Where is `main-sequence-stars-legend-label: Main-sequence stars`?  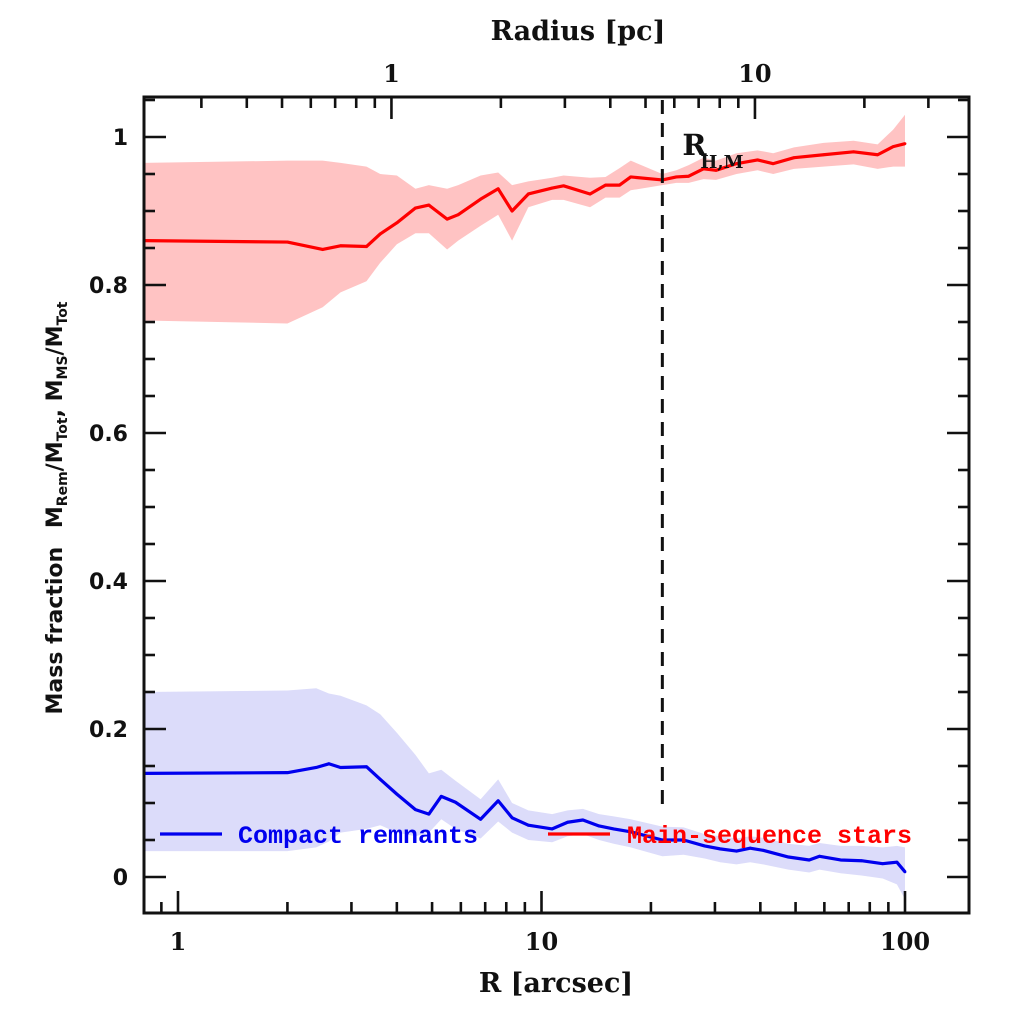
main-sequence-stars-legend-label: Main-sequence stars is located at coordinates (769, 836).